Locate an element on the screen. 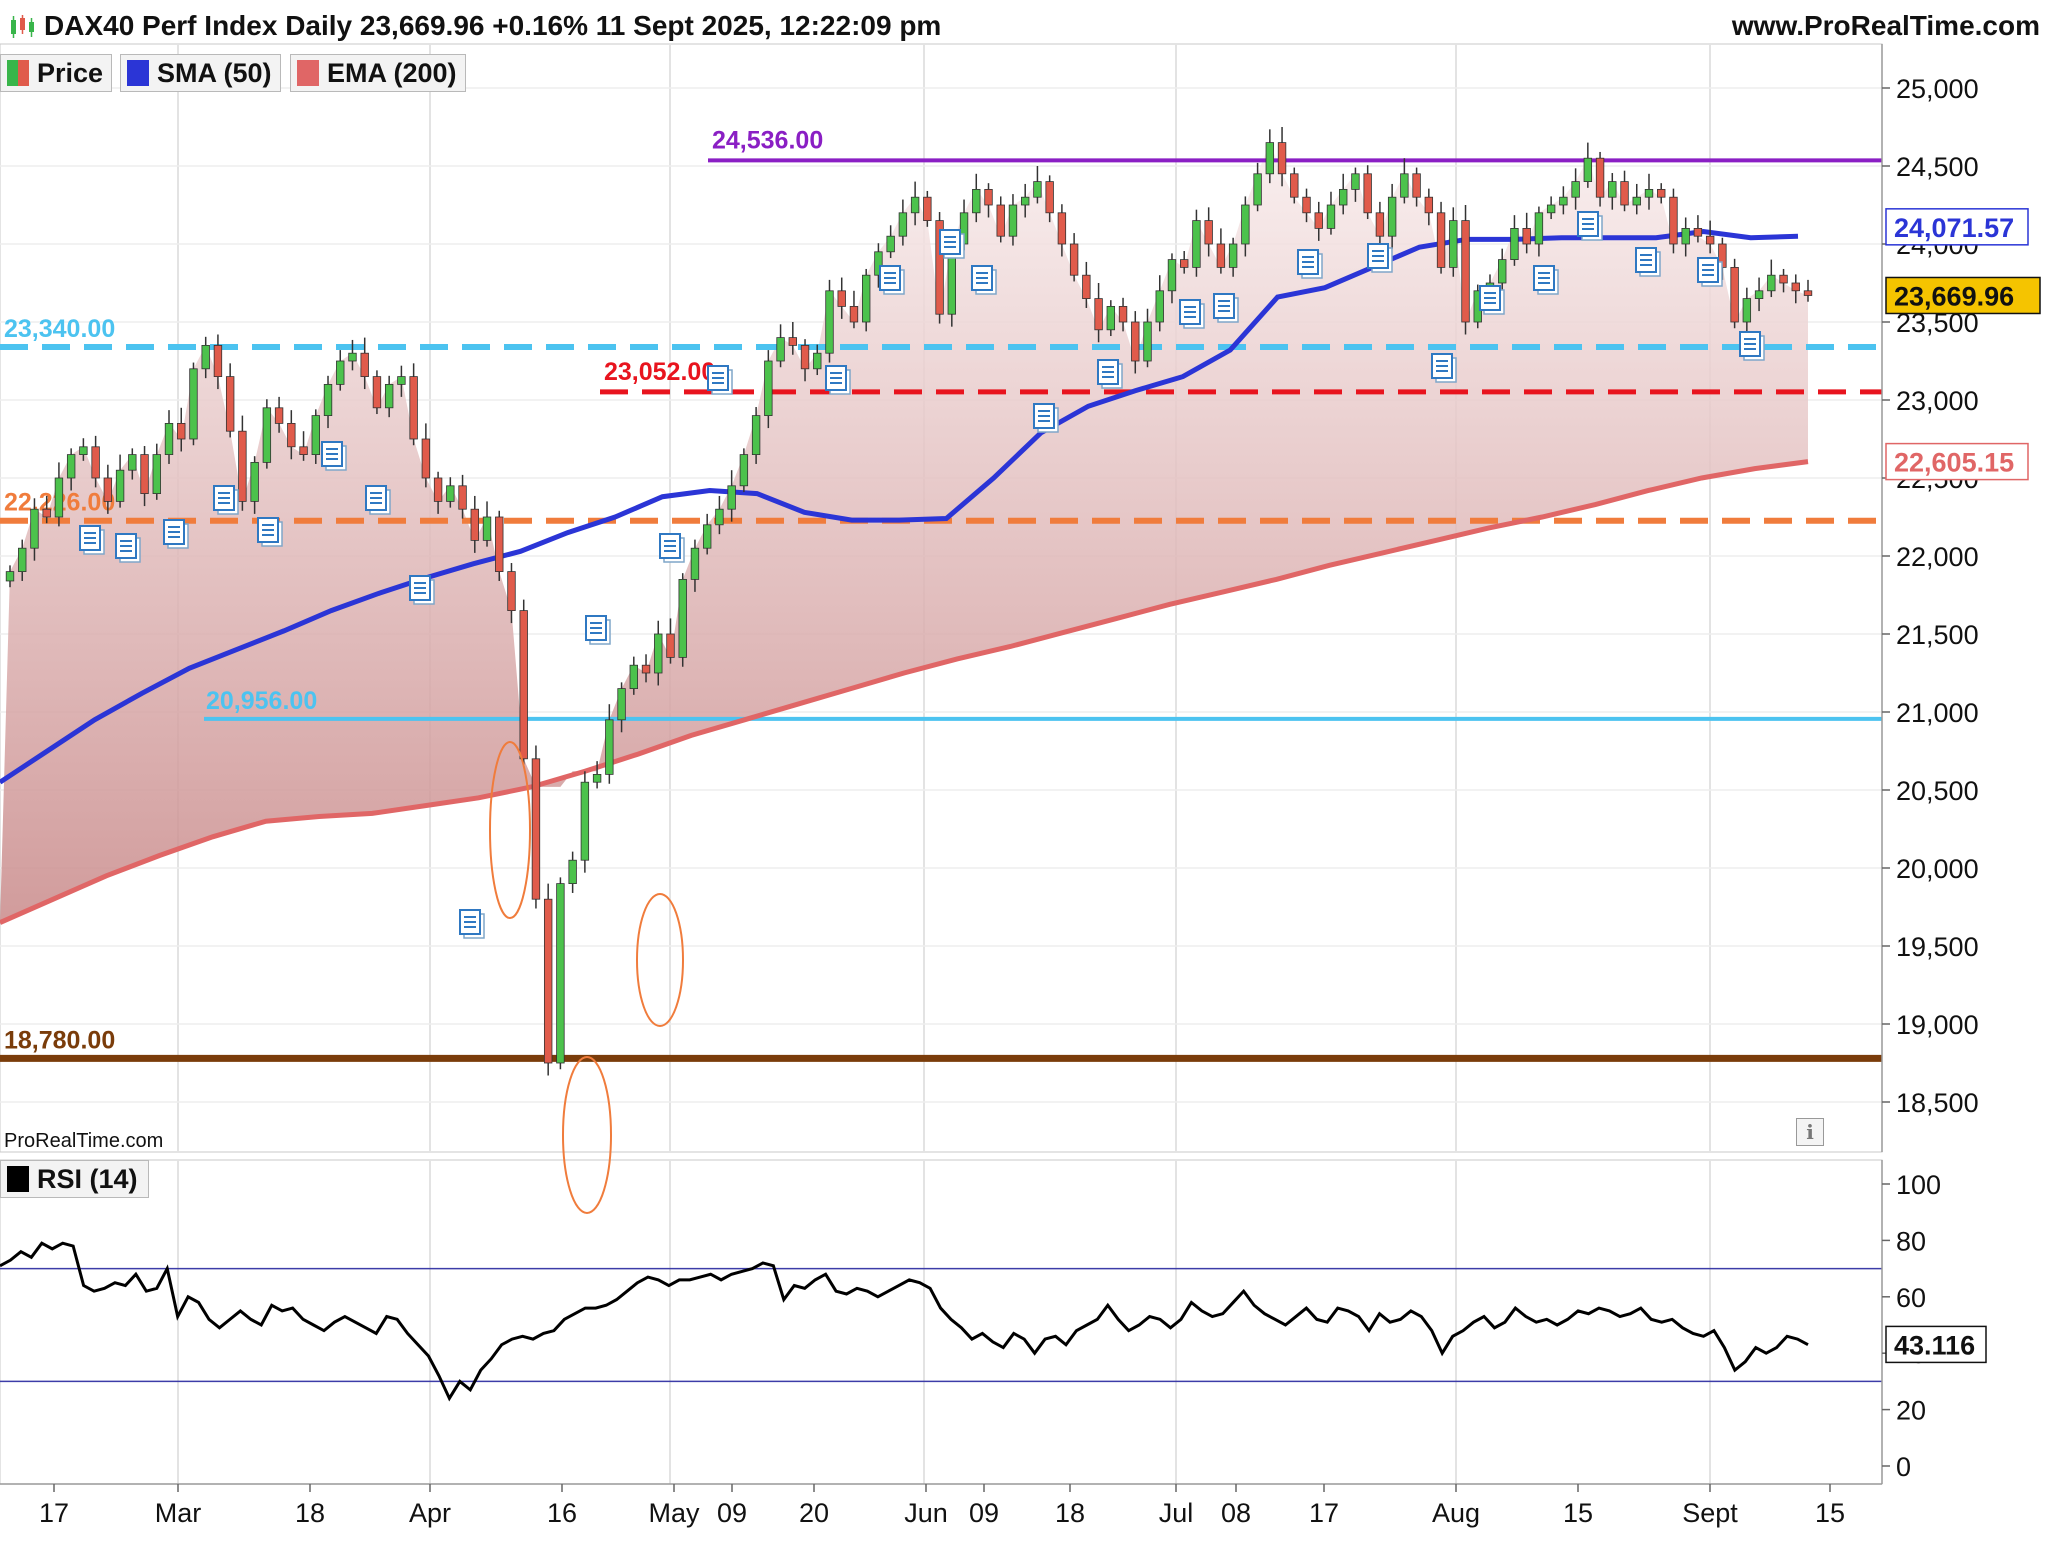  legend-price: Price is located at coordinates (56, 73).